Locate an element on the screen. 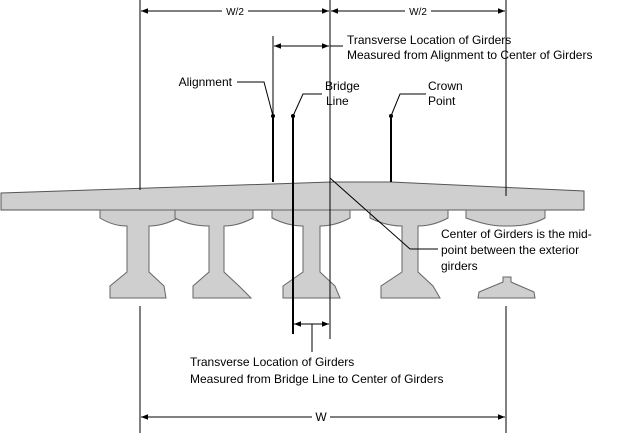 The height and width of the screenshot is (433, 622). center-girders-label-line1: Center of Girders is the mid- is located at coordinates (516, 234).